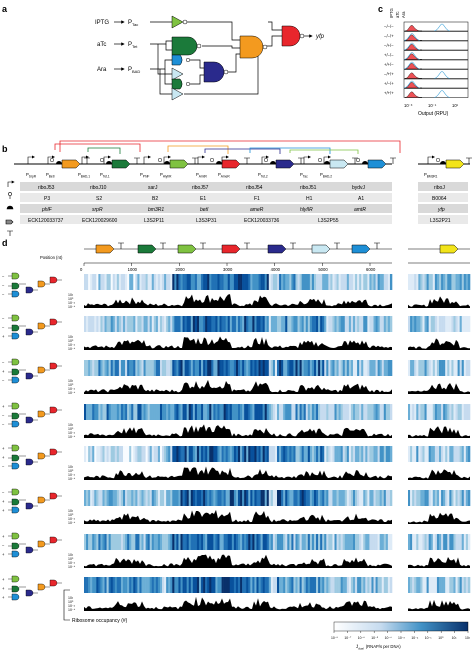 This screenshot has height=651, width=474. Describe the element at coordinates (184, 46) in the screenshot. I see `nor-gate-green` at that location.